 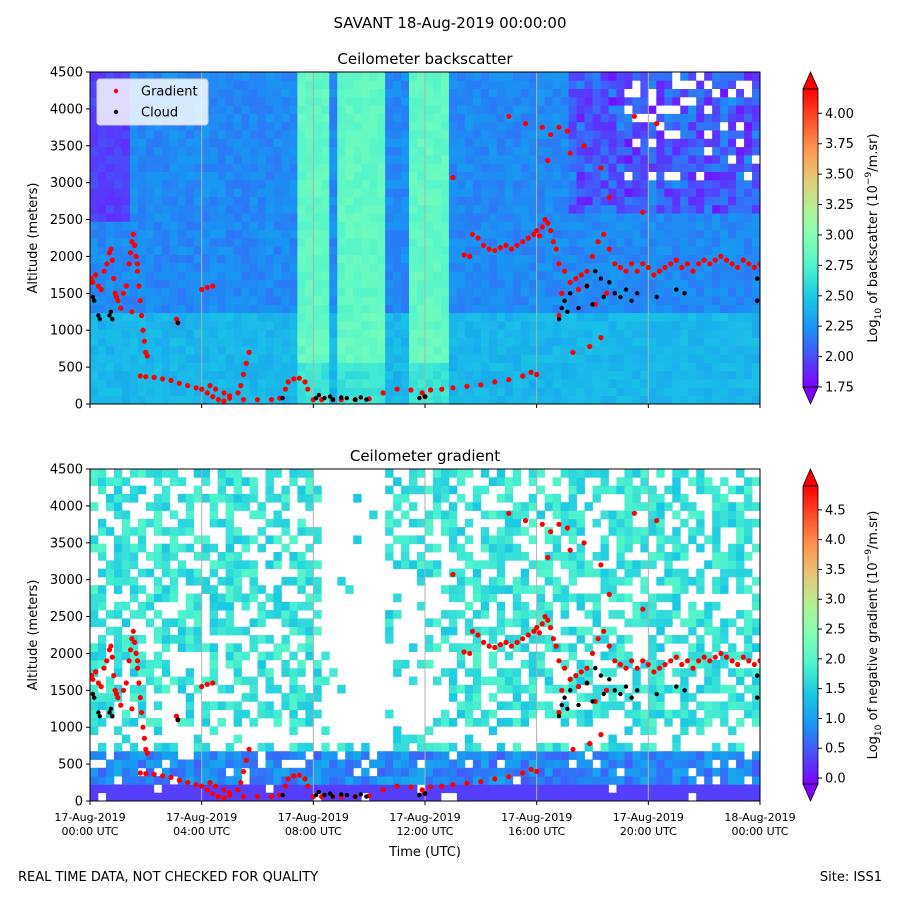 I want to click on y-tick-label: 1000, so click(x=66, y=728).